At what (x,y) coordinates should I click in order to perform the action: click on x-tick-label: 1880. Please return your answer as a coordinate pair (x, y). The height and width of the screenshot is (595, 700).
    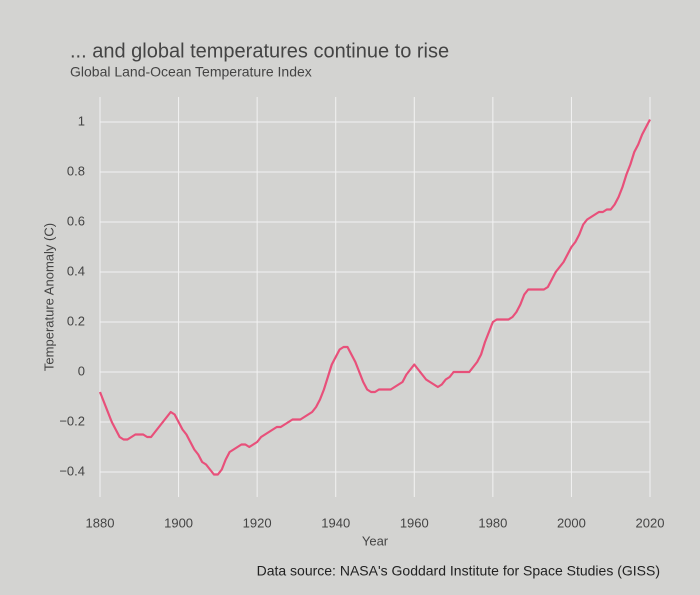
    Looking at the image, I should click on (100, 522).